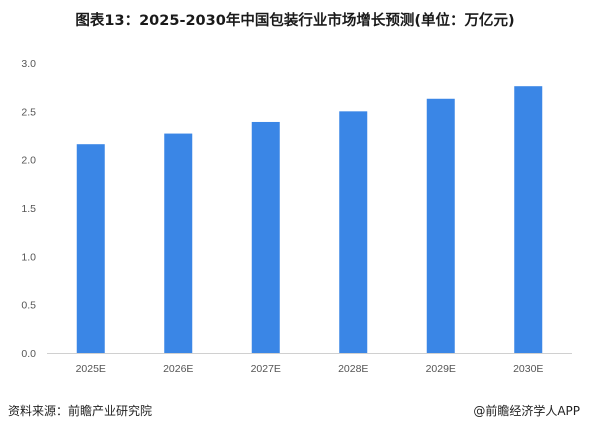 This screenshot has height=430, width=590. I want to click on x-tick-label: 2026E, so click(178, 369).